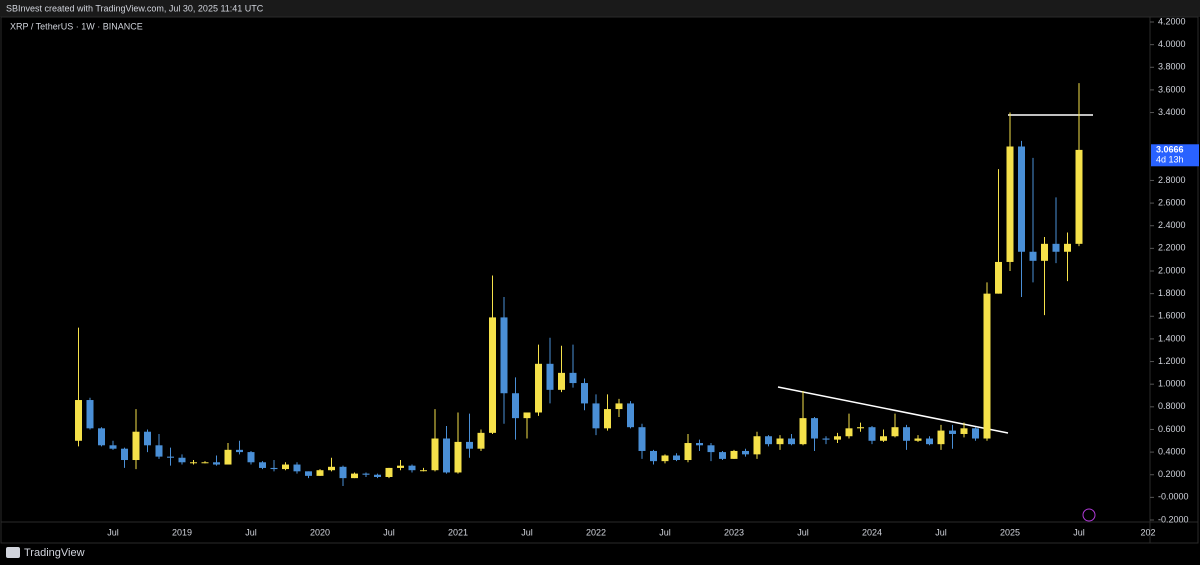 Image resolution: width=1200 pixels, height=565 pixels. I want to click on trend-line, so click(893, 410).